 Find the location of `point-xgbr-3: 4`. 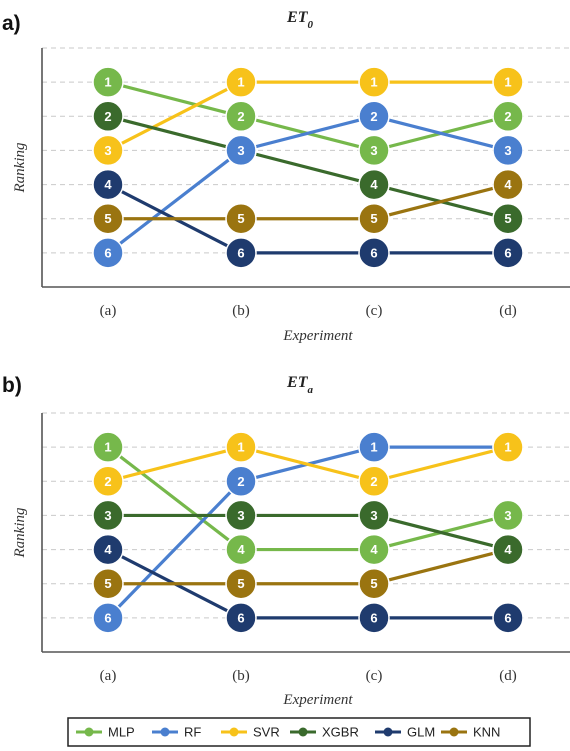

point-xgbr-3: 4 is located at coordinates (374, 184).